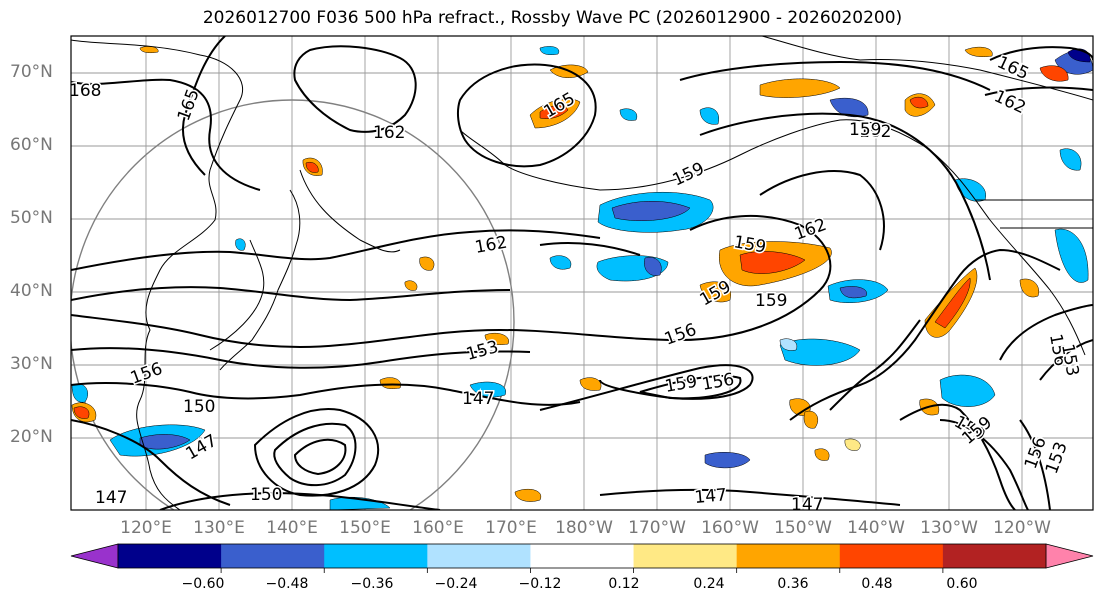 This screenshot has height=604, width=1105. What do you see at coordinates (146, 528) in the screenshot?
I see `lon-label-120e: 120°E` at bounding box center [146, 528].